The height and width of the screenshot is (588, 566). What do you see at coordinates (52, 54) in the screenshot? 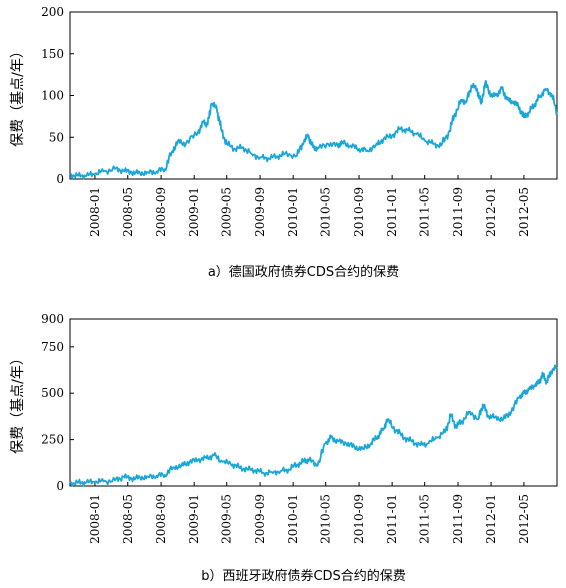
I see `y-tick-label: 150` at bounding box center [52, 54].